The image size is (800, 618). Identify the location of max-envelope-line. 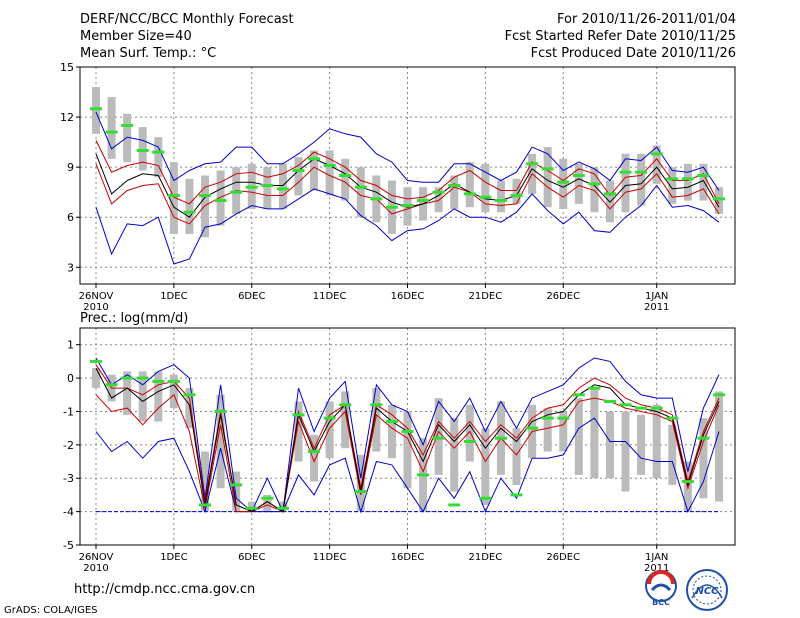
(407, 151).